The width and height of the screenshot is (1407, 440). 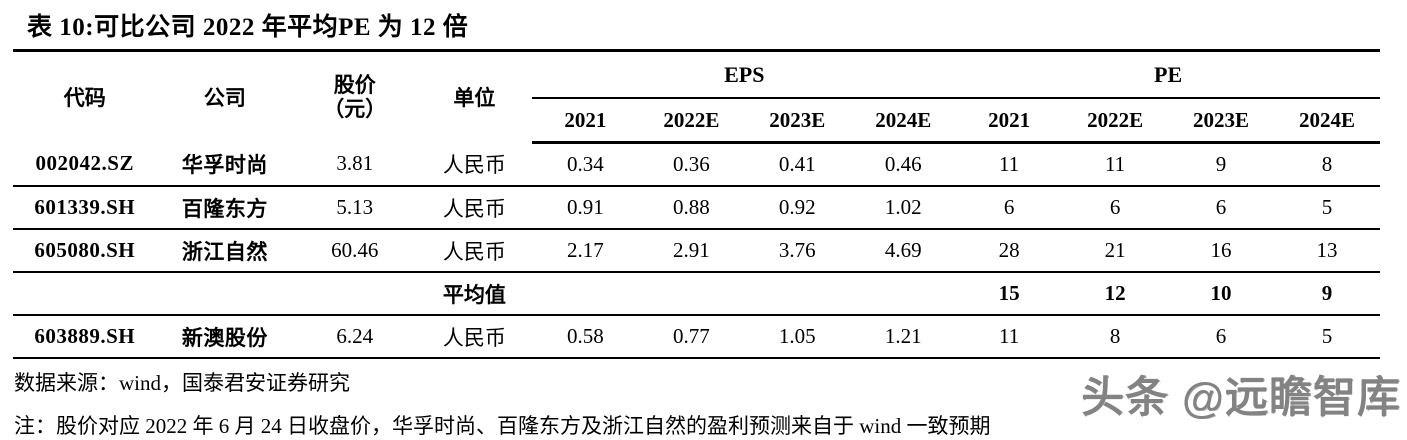 What do you see at coordinates (1326, 251) in the screenshot?
I see `cell-pe-2024e: 13` at bounding box center [1326, 251].